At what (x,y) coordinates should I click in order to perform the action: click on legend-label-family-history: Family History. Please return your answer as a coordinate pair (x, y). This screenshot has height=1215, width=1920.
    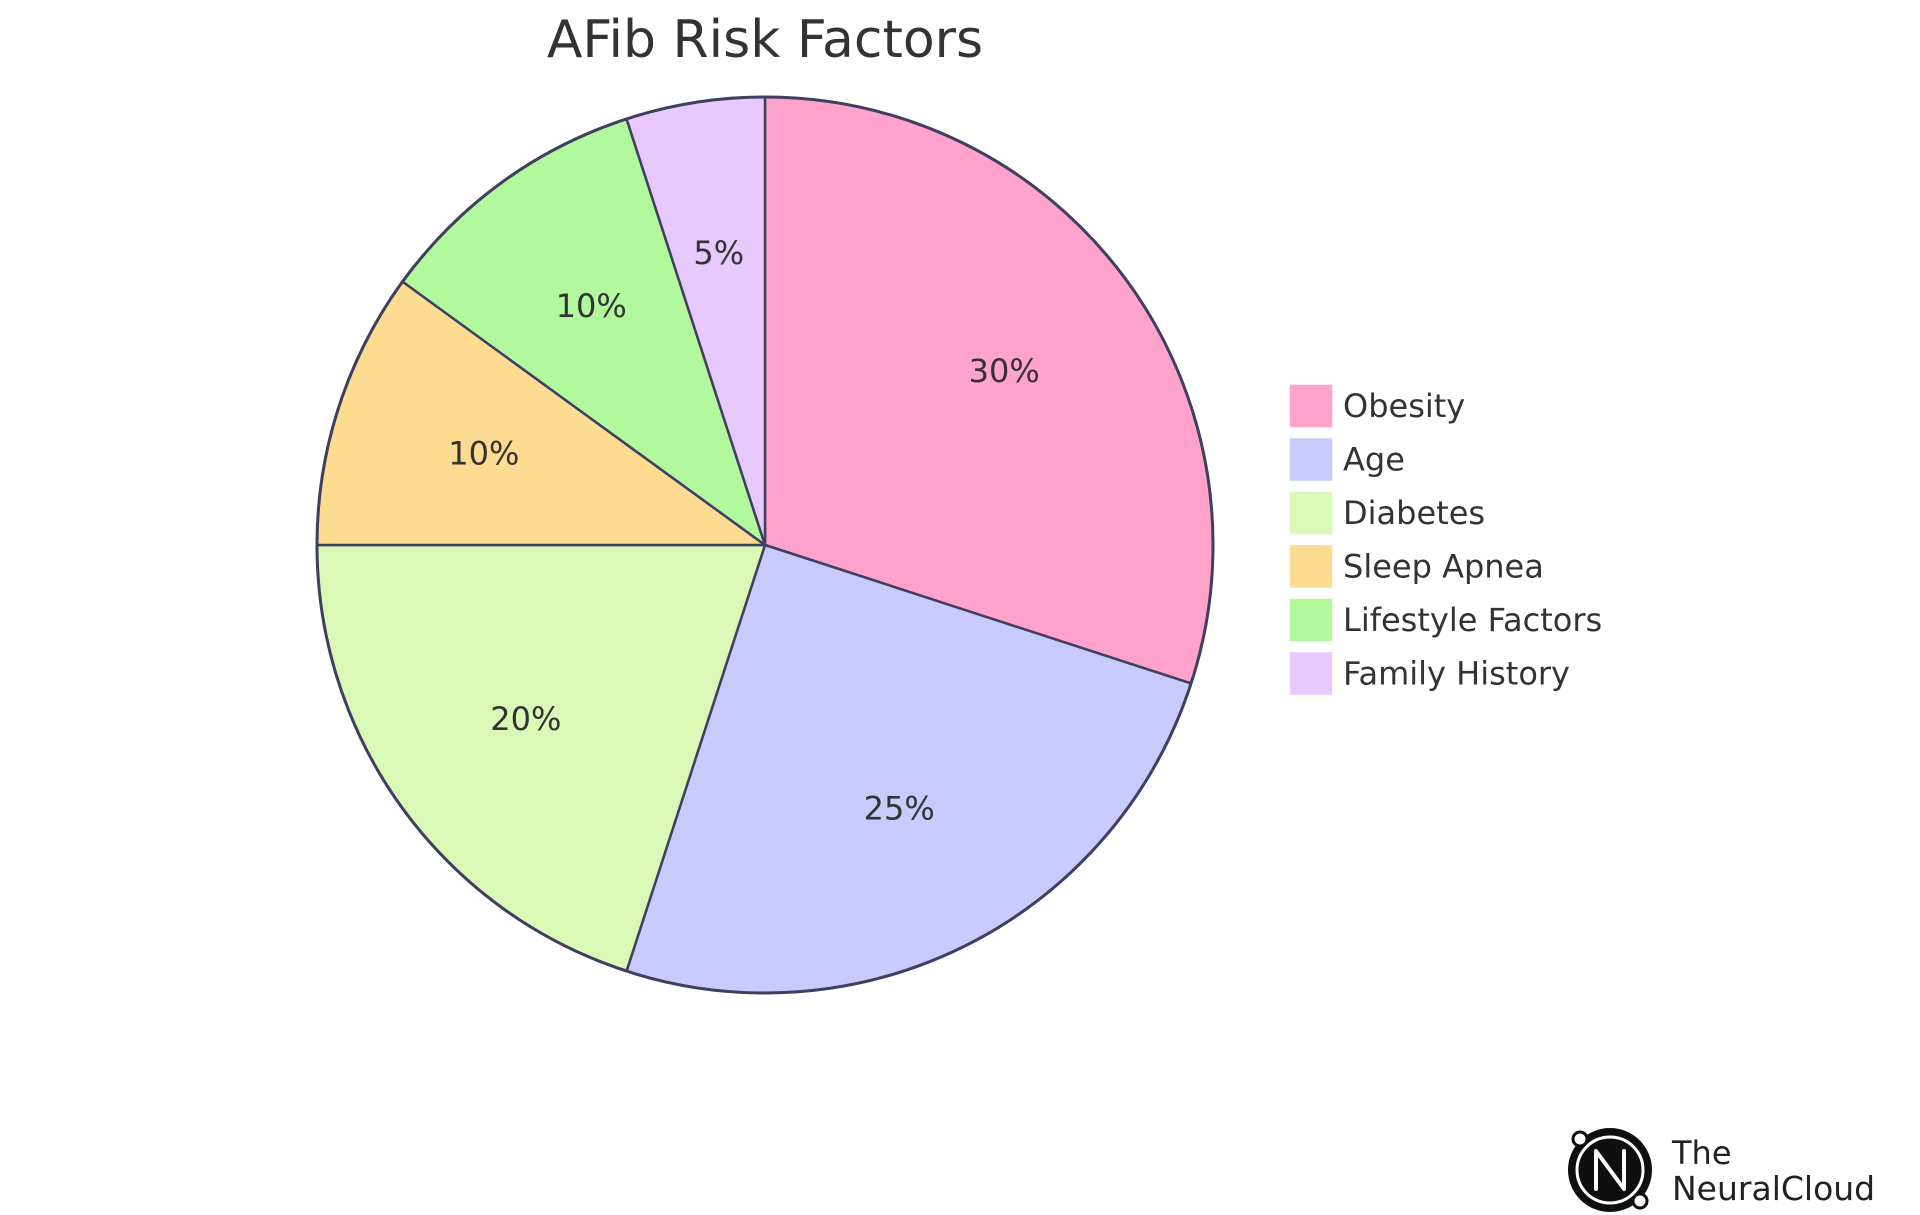
    Looking at the image, I should click on (1456, 674).